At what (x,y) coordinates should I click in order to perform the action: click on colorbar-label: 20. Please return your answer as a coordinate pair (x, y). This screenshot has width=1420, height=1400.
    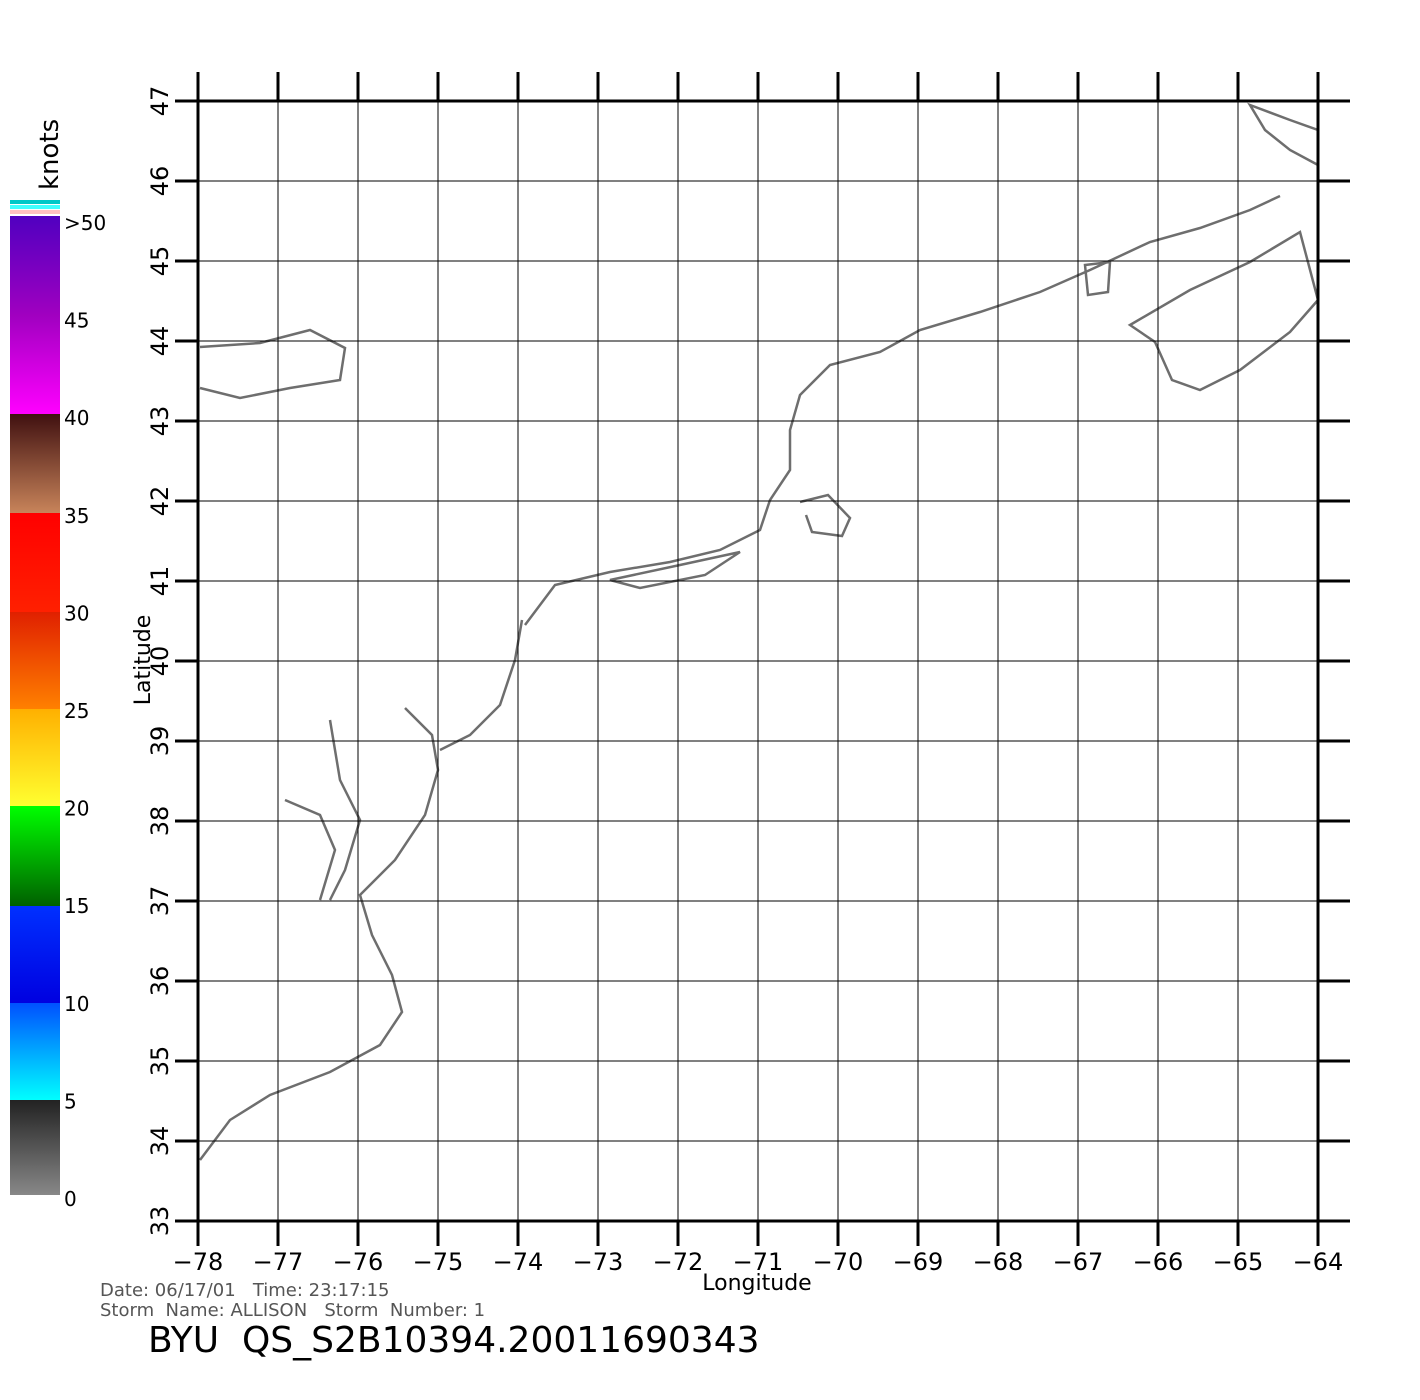
    Looking at the image, I should click on (76, 809).